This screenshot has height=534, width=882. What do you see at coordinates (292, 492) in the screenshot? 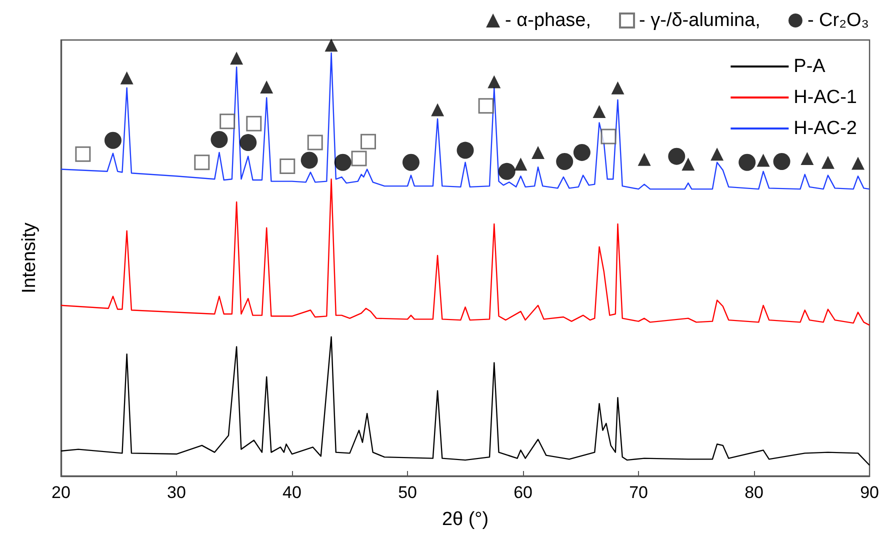
I see `x-tick-label: 40` at bounding box center [292, 492].